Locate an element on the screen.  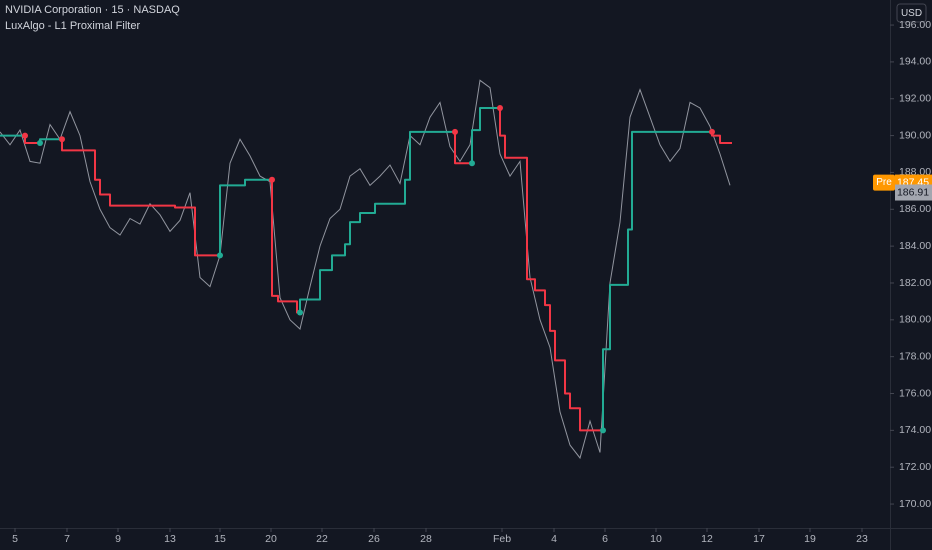
y-tick-label: 190.00 is located at coordinates (915, 135).